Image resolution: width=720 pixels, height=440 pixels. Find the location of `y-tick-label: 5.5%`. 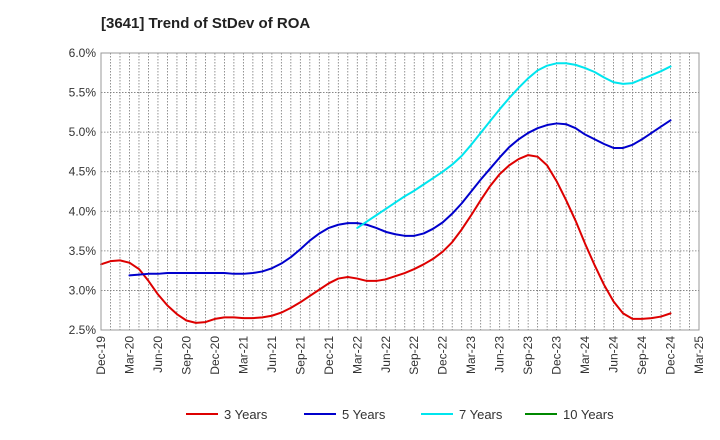

y-tick-label: 5.5% is located at coordinates (83, 93).